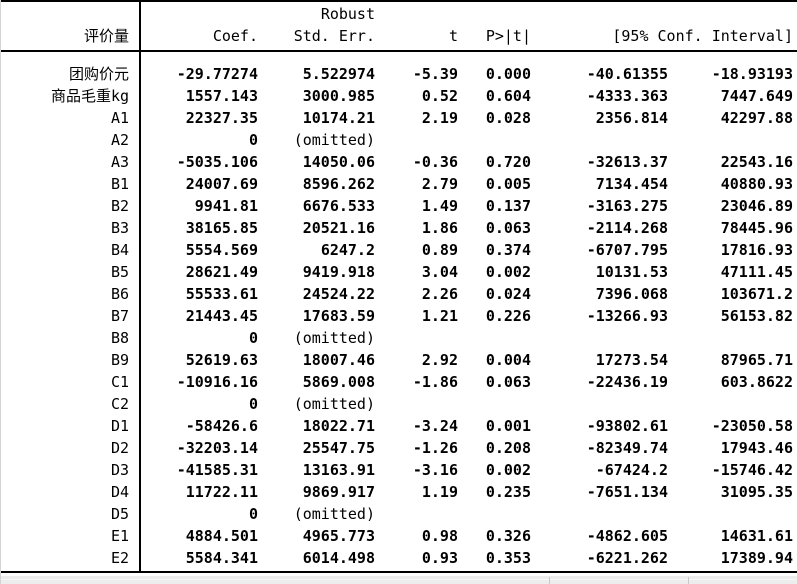 The height and width of the screenshot is (584, 798). I want to click on cell-std-err: 10174.21, so click(338, 118).